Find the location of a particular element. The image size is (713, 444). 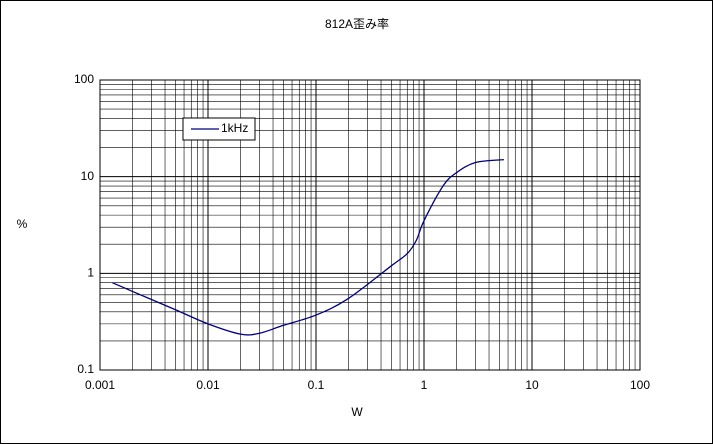

x-tick-label: 0.01 is located at coordinates (208, 385).